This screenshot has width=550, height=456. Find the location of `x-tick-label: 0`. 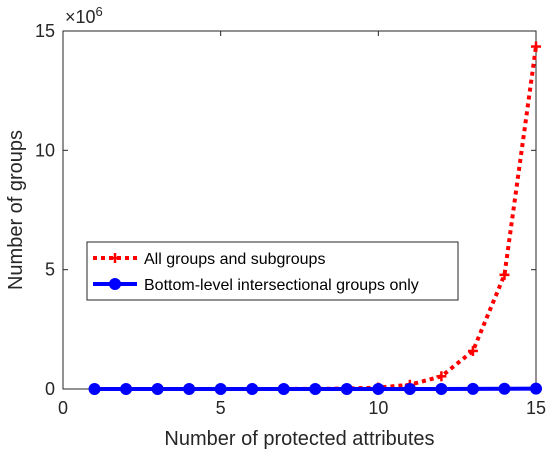

x-tick-label: 0 is located at coordinates (63, 408).